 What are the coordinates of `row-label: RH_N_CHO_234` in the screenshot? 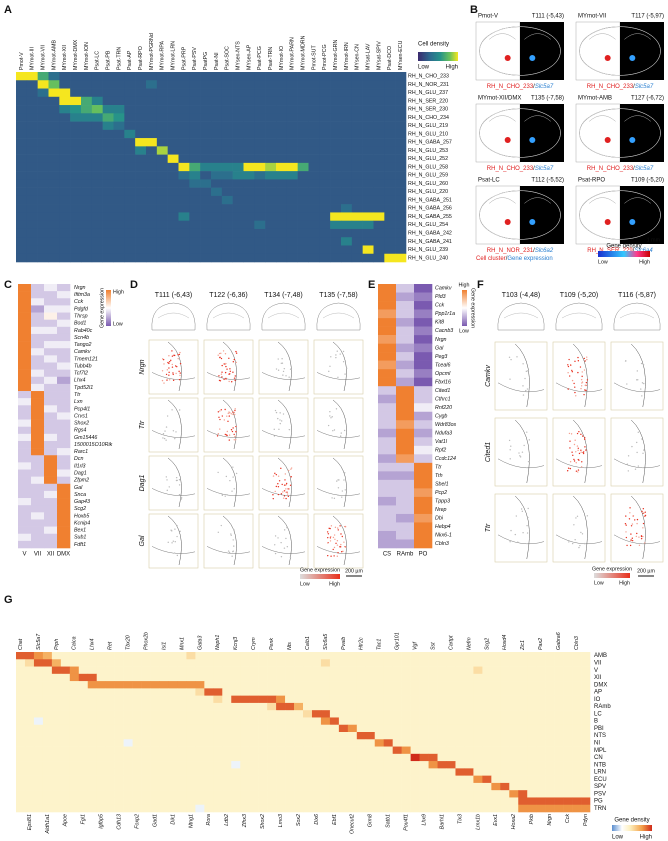 It's located at (428, 118).